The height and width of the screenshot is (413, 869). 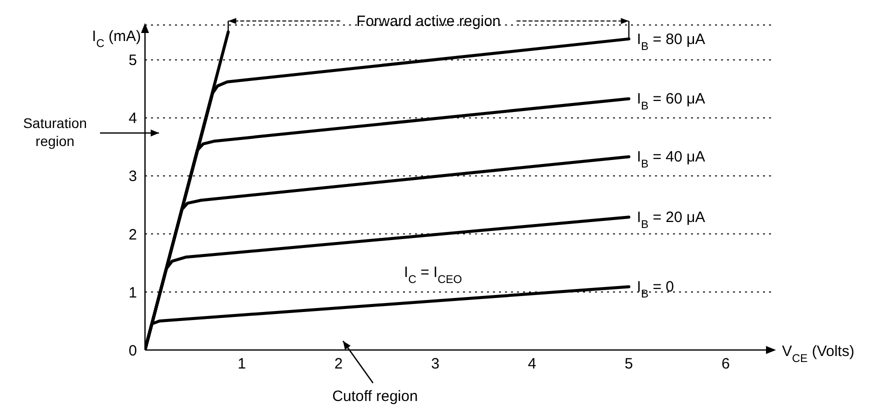 I want to click on text: Cutoff region, so click(x=375, y=396).